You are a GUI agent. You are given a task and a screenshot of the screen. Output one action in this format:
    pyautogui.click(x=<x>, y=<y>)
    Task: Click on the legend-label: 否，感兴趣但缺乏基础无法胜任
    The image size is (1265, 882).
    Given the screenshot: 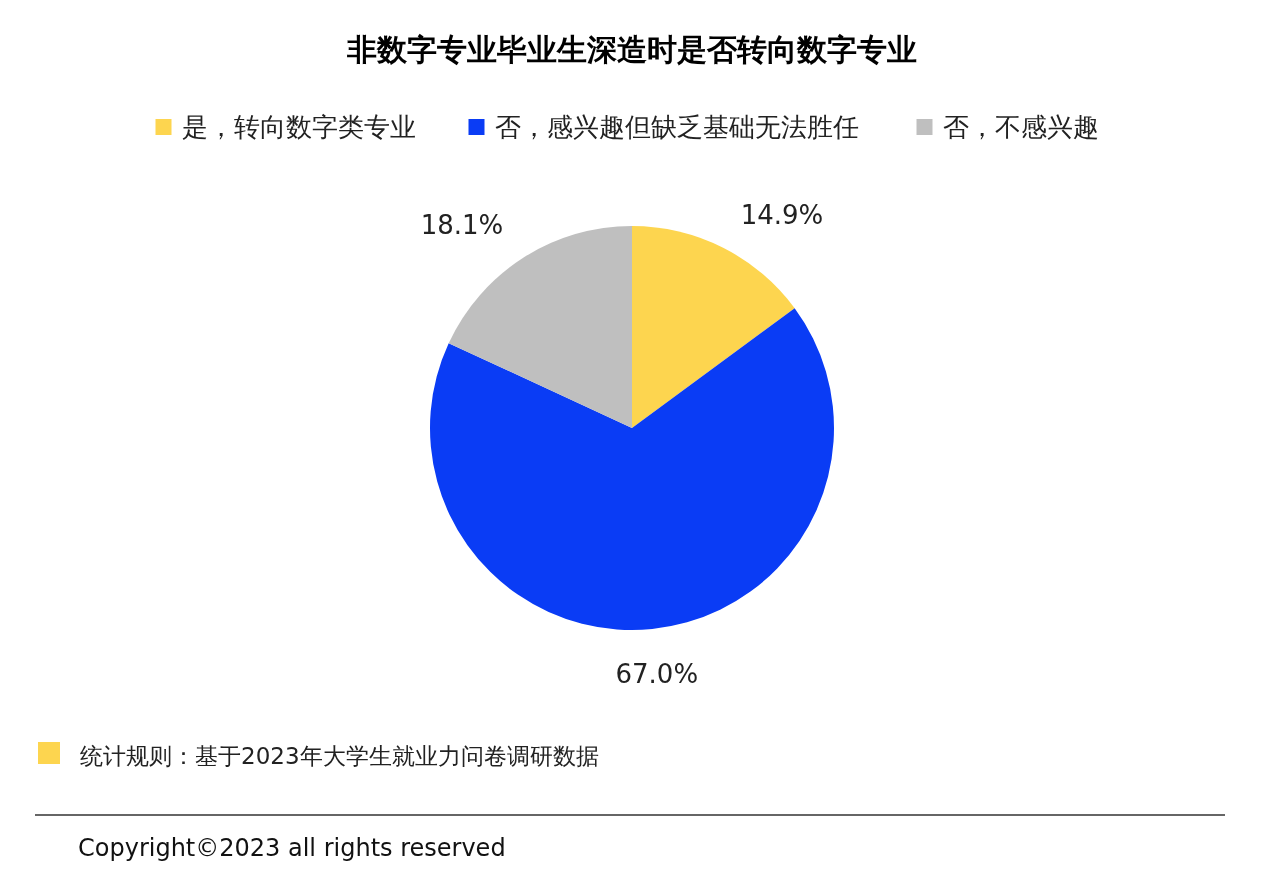 What is the action you would take?
    pyautogui.click(x=676, y=127)
    